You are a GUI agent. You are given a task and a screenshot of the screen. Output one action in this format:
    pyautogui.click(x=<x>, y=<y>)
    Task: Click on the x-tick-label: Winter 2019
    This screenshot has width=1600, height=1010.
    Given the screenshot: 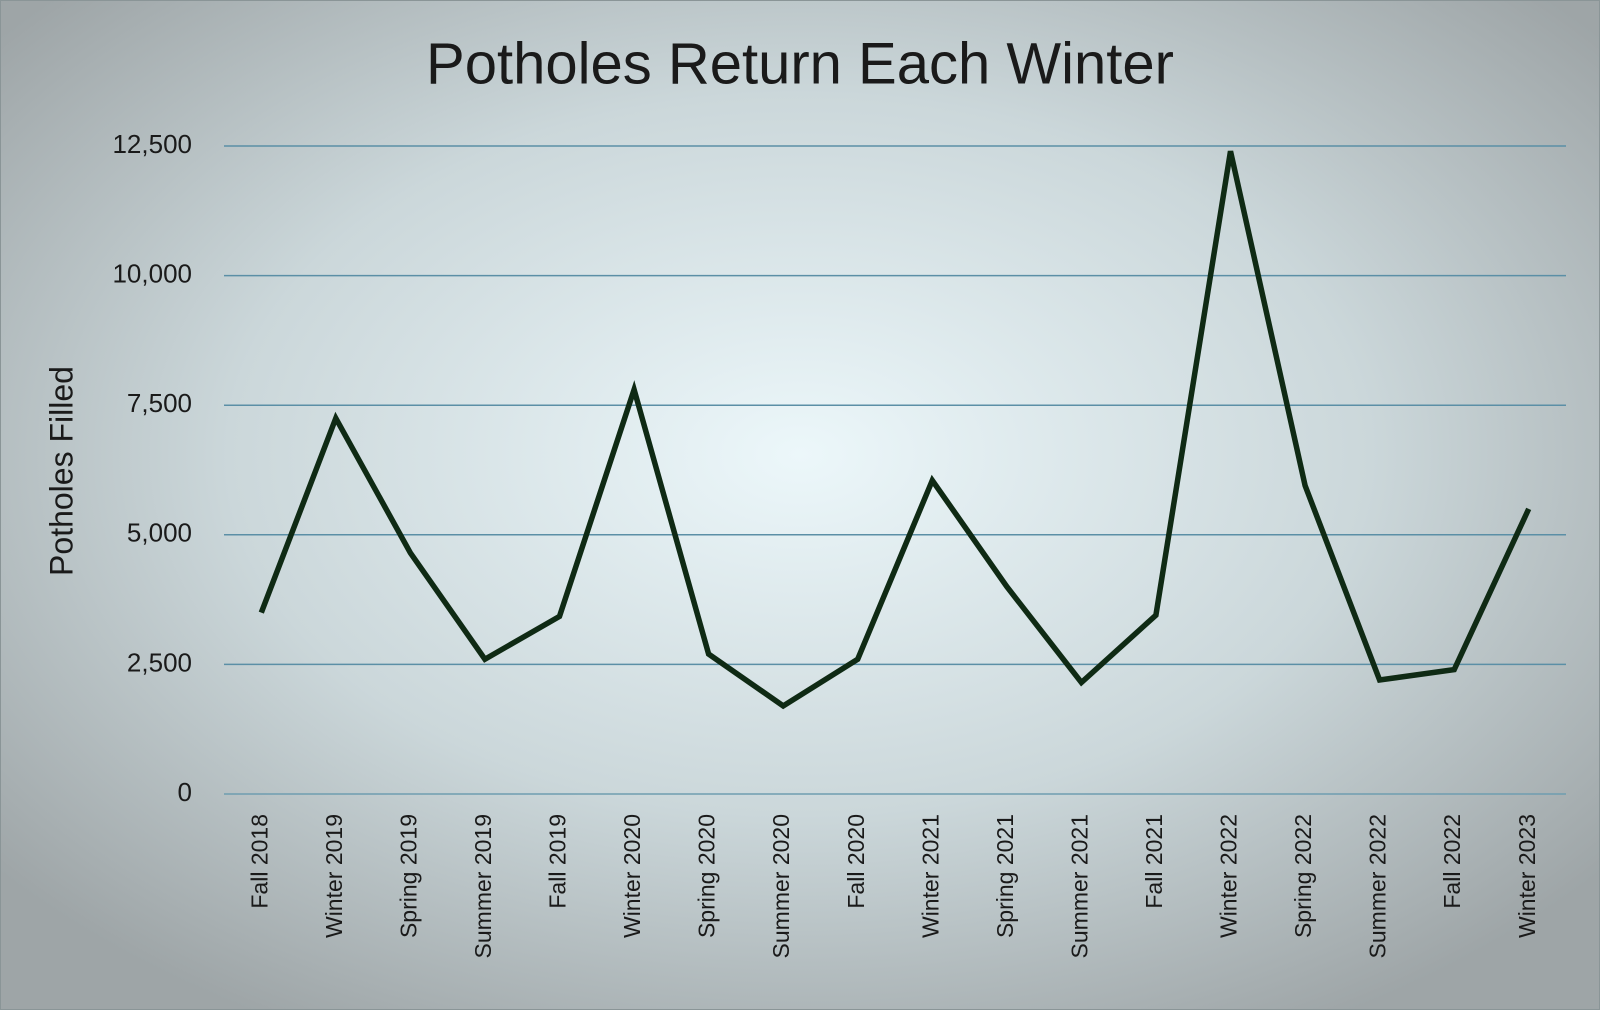 What is the action you would take?
    pyautogui.click(x=334, y=876)
    